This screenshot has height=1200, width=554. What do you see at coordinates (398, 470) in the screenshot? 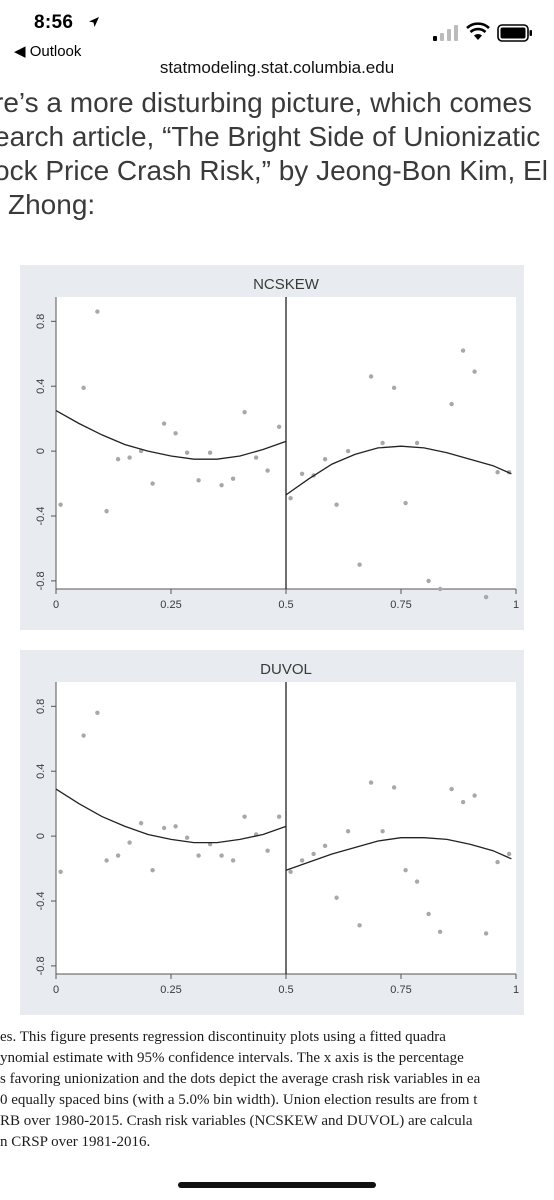
I see `fit-curve-right` at bounding box center [398, 470].